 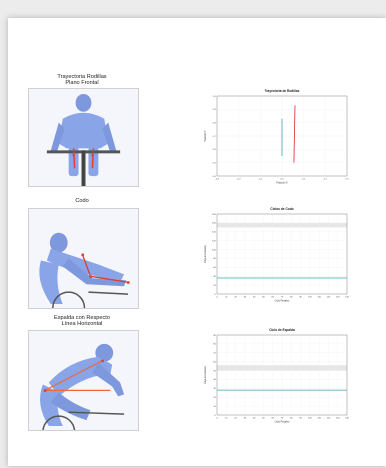 What do you see at coordinates (214, 215) in the screenshot?
I see `y-tick-label: 180` at bounding box center [214, 215].